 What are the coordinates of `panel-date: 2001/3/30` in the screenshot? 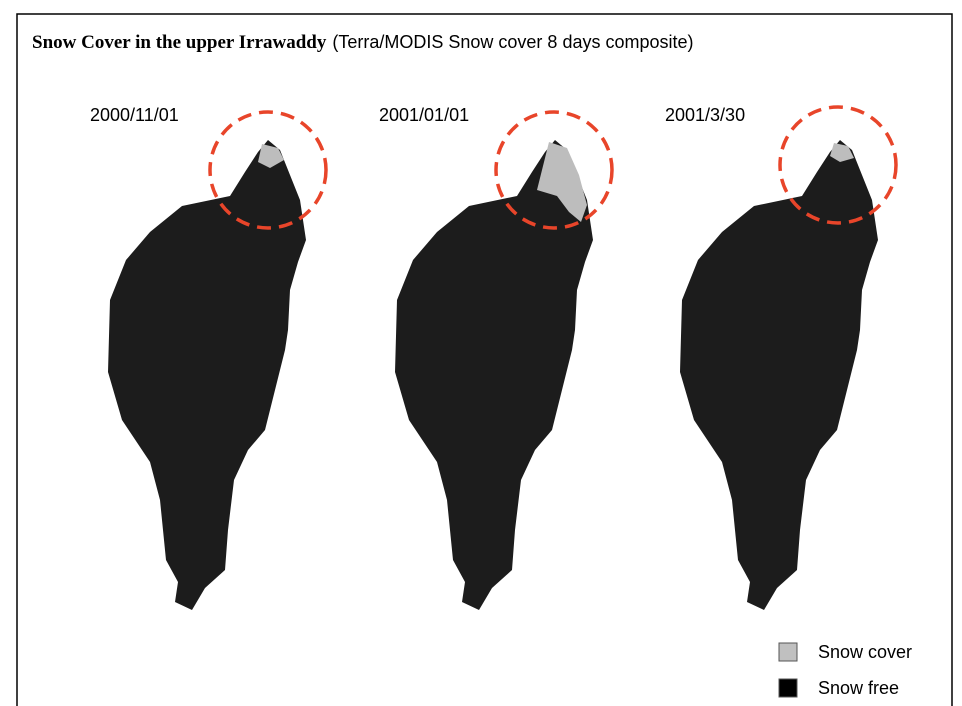 It's located at (705, 115).